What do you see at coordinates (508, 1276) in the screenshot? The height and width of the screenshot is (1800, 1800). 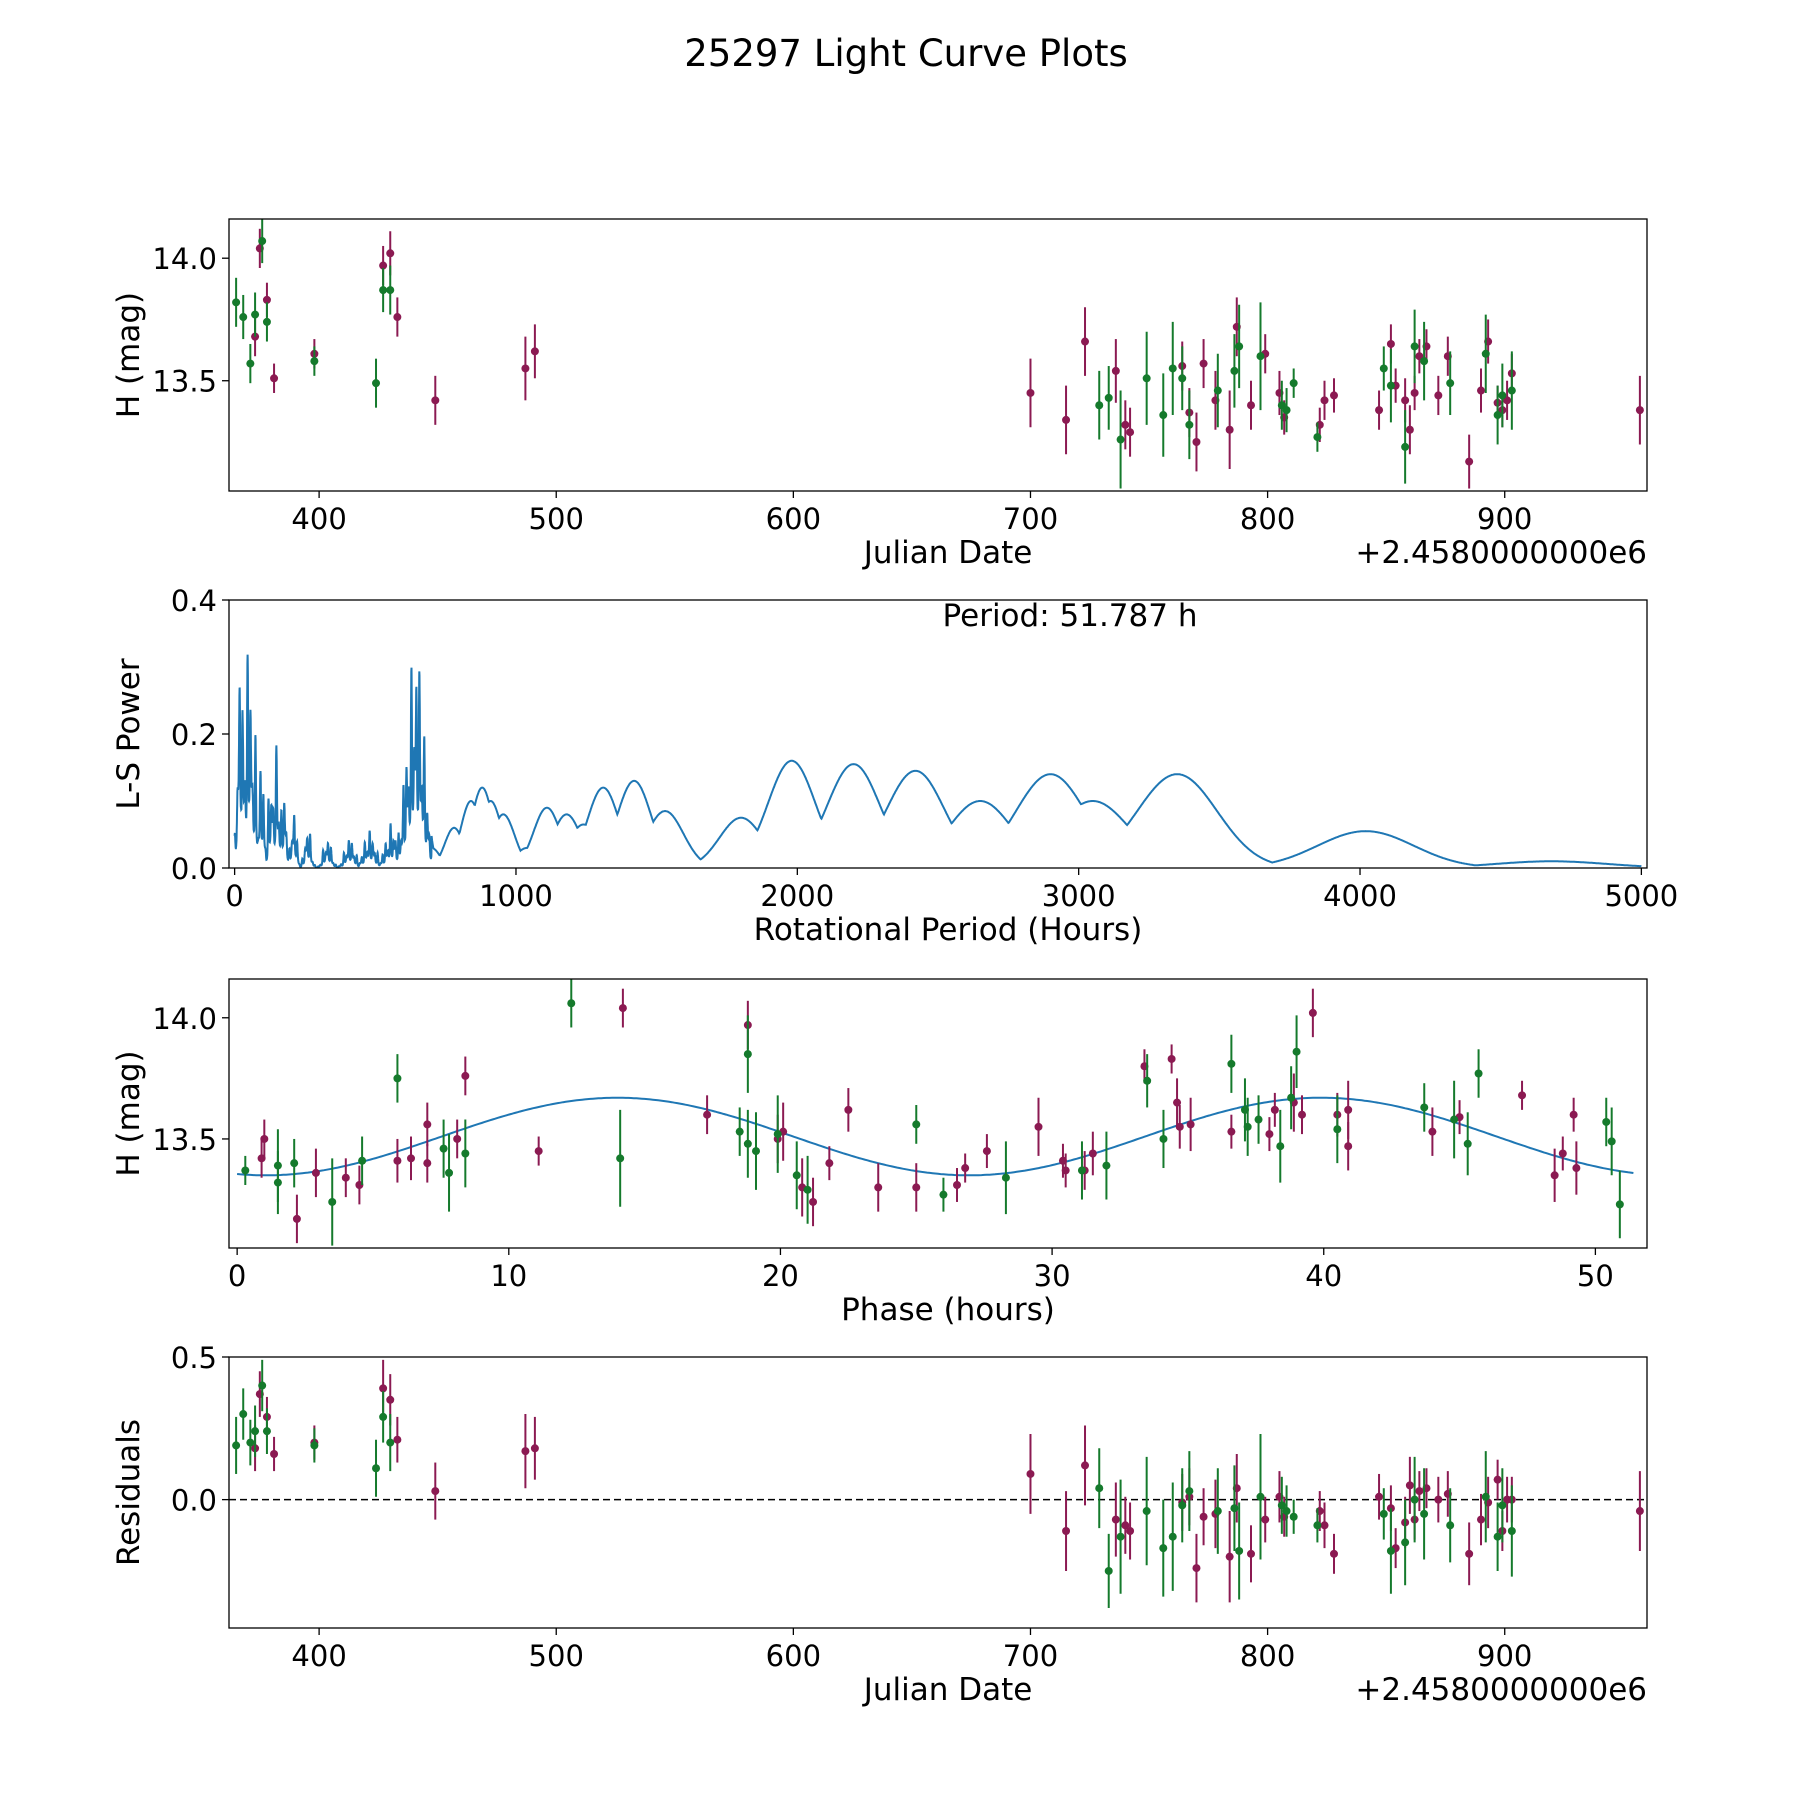 I see `x-tick-label: 10` at bounding box center [508, 1276].